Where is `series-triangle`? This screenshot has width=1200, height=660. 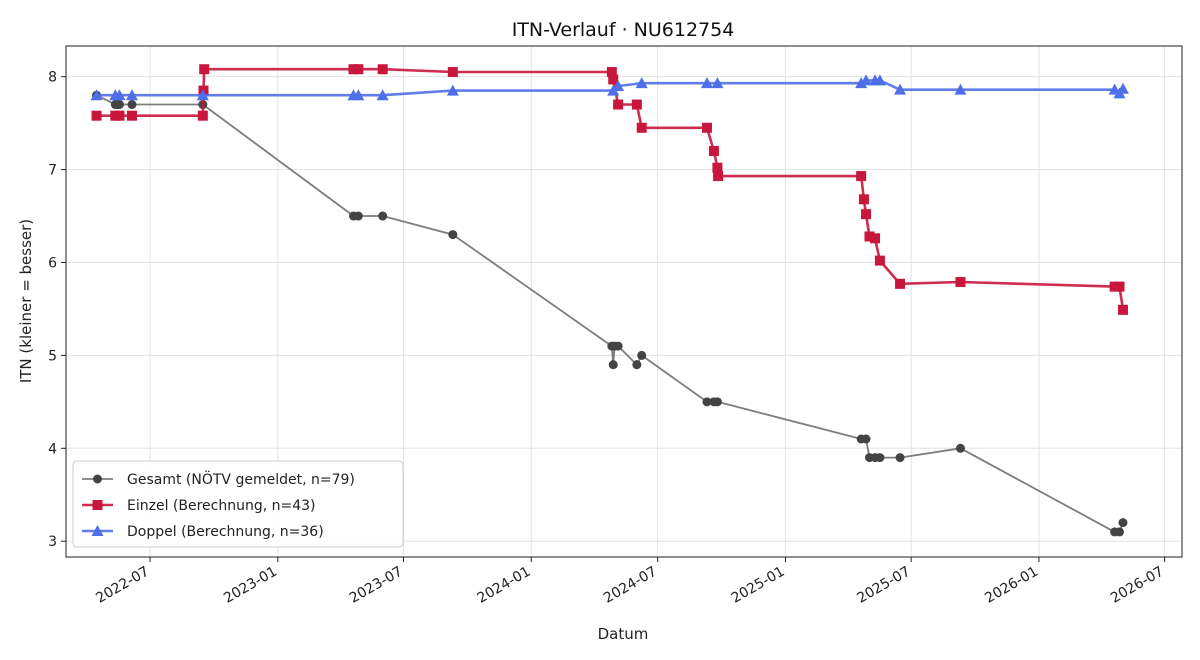 series-triangle is located at coordinates (609, 87).